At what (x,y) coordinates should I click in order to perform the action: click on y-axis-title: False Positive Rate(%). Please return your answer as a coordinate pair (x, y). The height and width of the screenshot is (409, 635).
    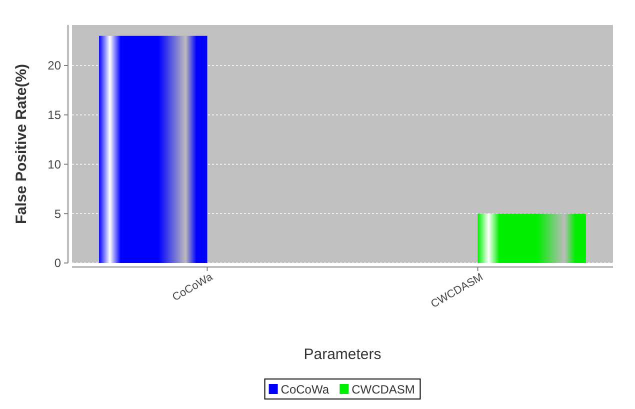
    Looking at the image, I should click on (21, 144).